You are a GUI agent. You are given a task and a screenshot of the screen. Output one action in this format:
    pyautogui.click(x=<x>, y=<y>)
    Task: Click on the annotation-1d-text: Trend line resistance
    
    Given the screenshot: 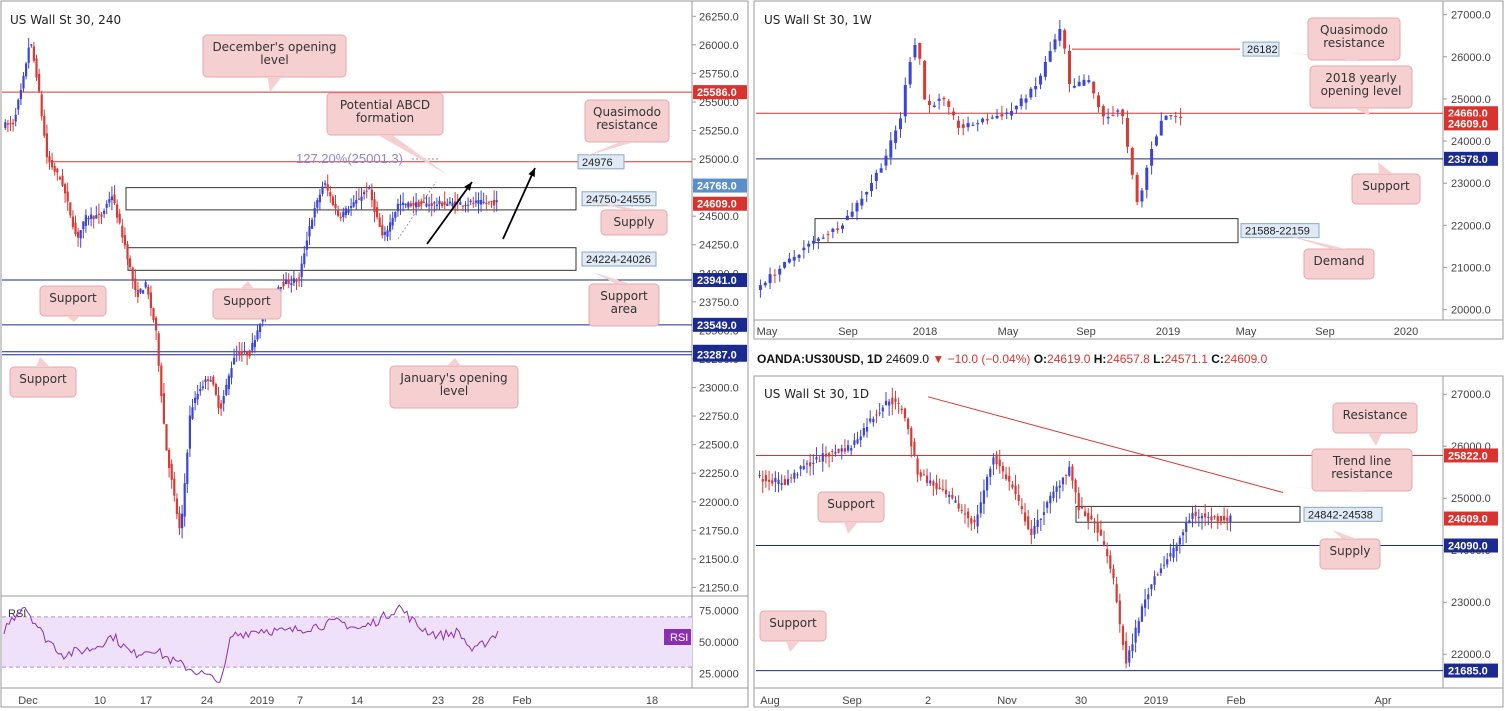 What is the action you would take?
    pyautogui.click(x=1362, y=467)
    